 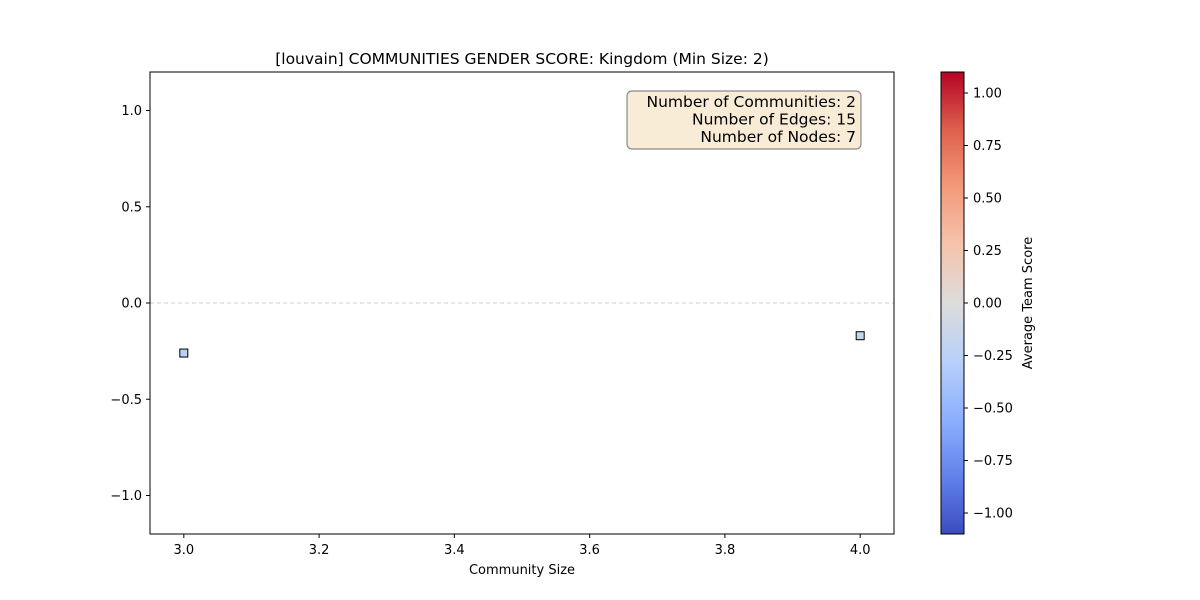 I want to click on colorbar-label: Average Team Score, so click(x=1028, y=303).